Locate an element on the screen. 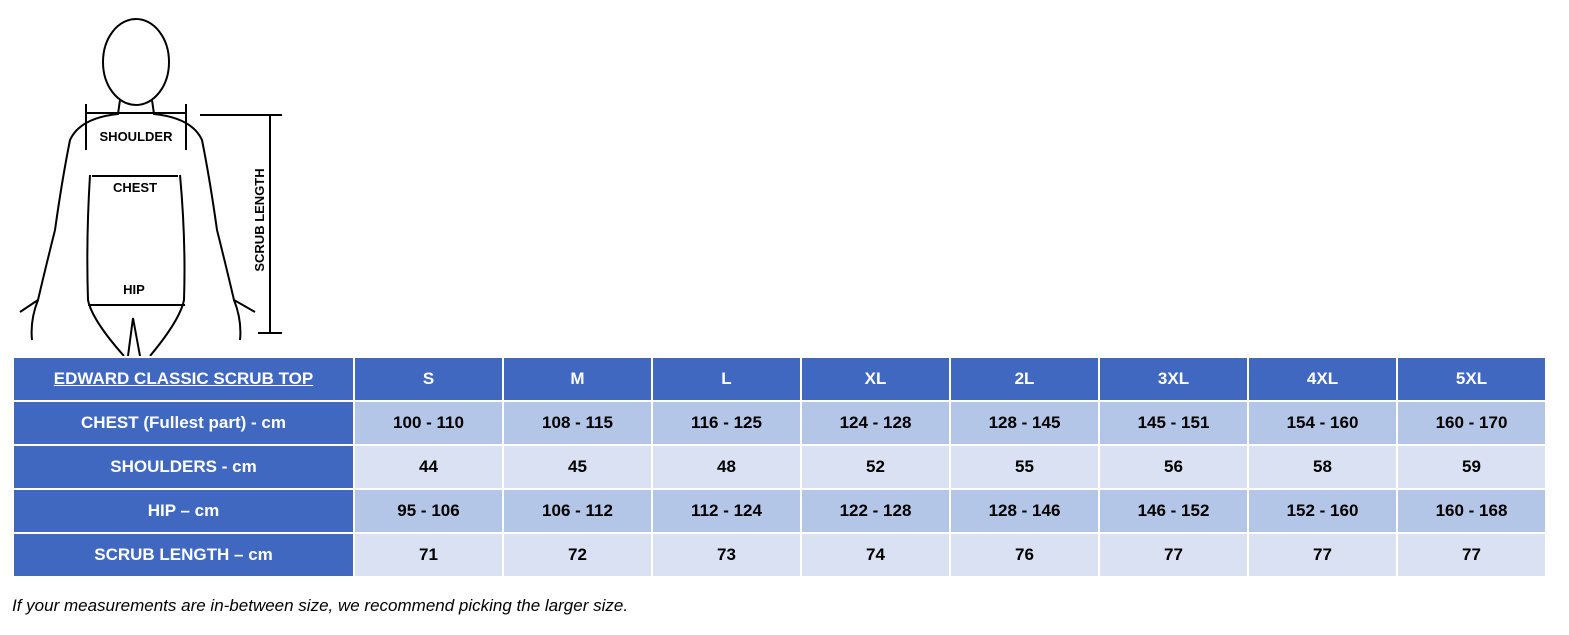 Image resolution: width=1569 pixels, height=635 pixels. cell: 59 is located at coordinates (1471, 467).